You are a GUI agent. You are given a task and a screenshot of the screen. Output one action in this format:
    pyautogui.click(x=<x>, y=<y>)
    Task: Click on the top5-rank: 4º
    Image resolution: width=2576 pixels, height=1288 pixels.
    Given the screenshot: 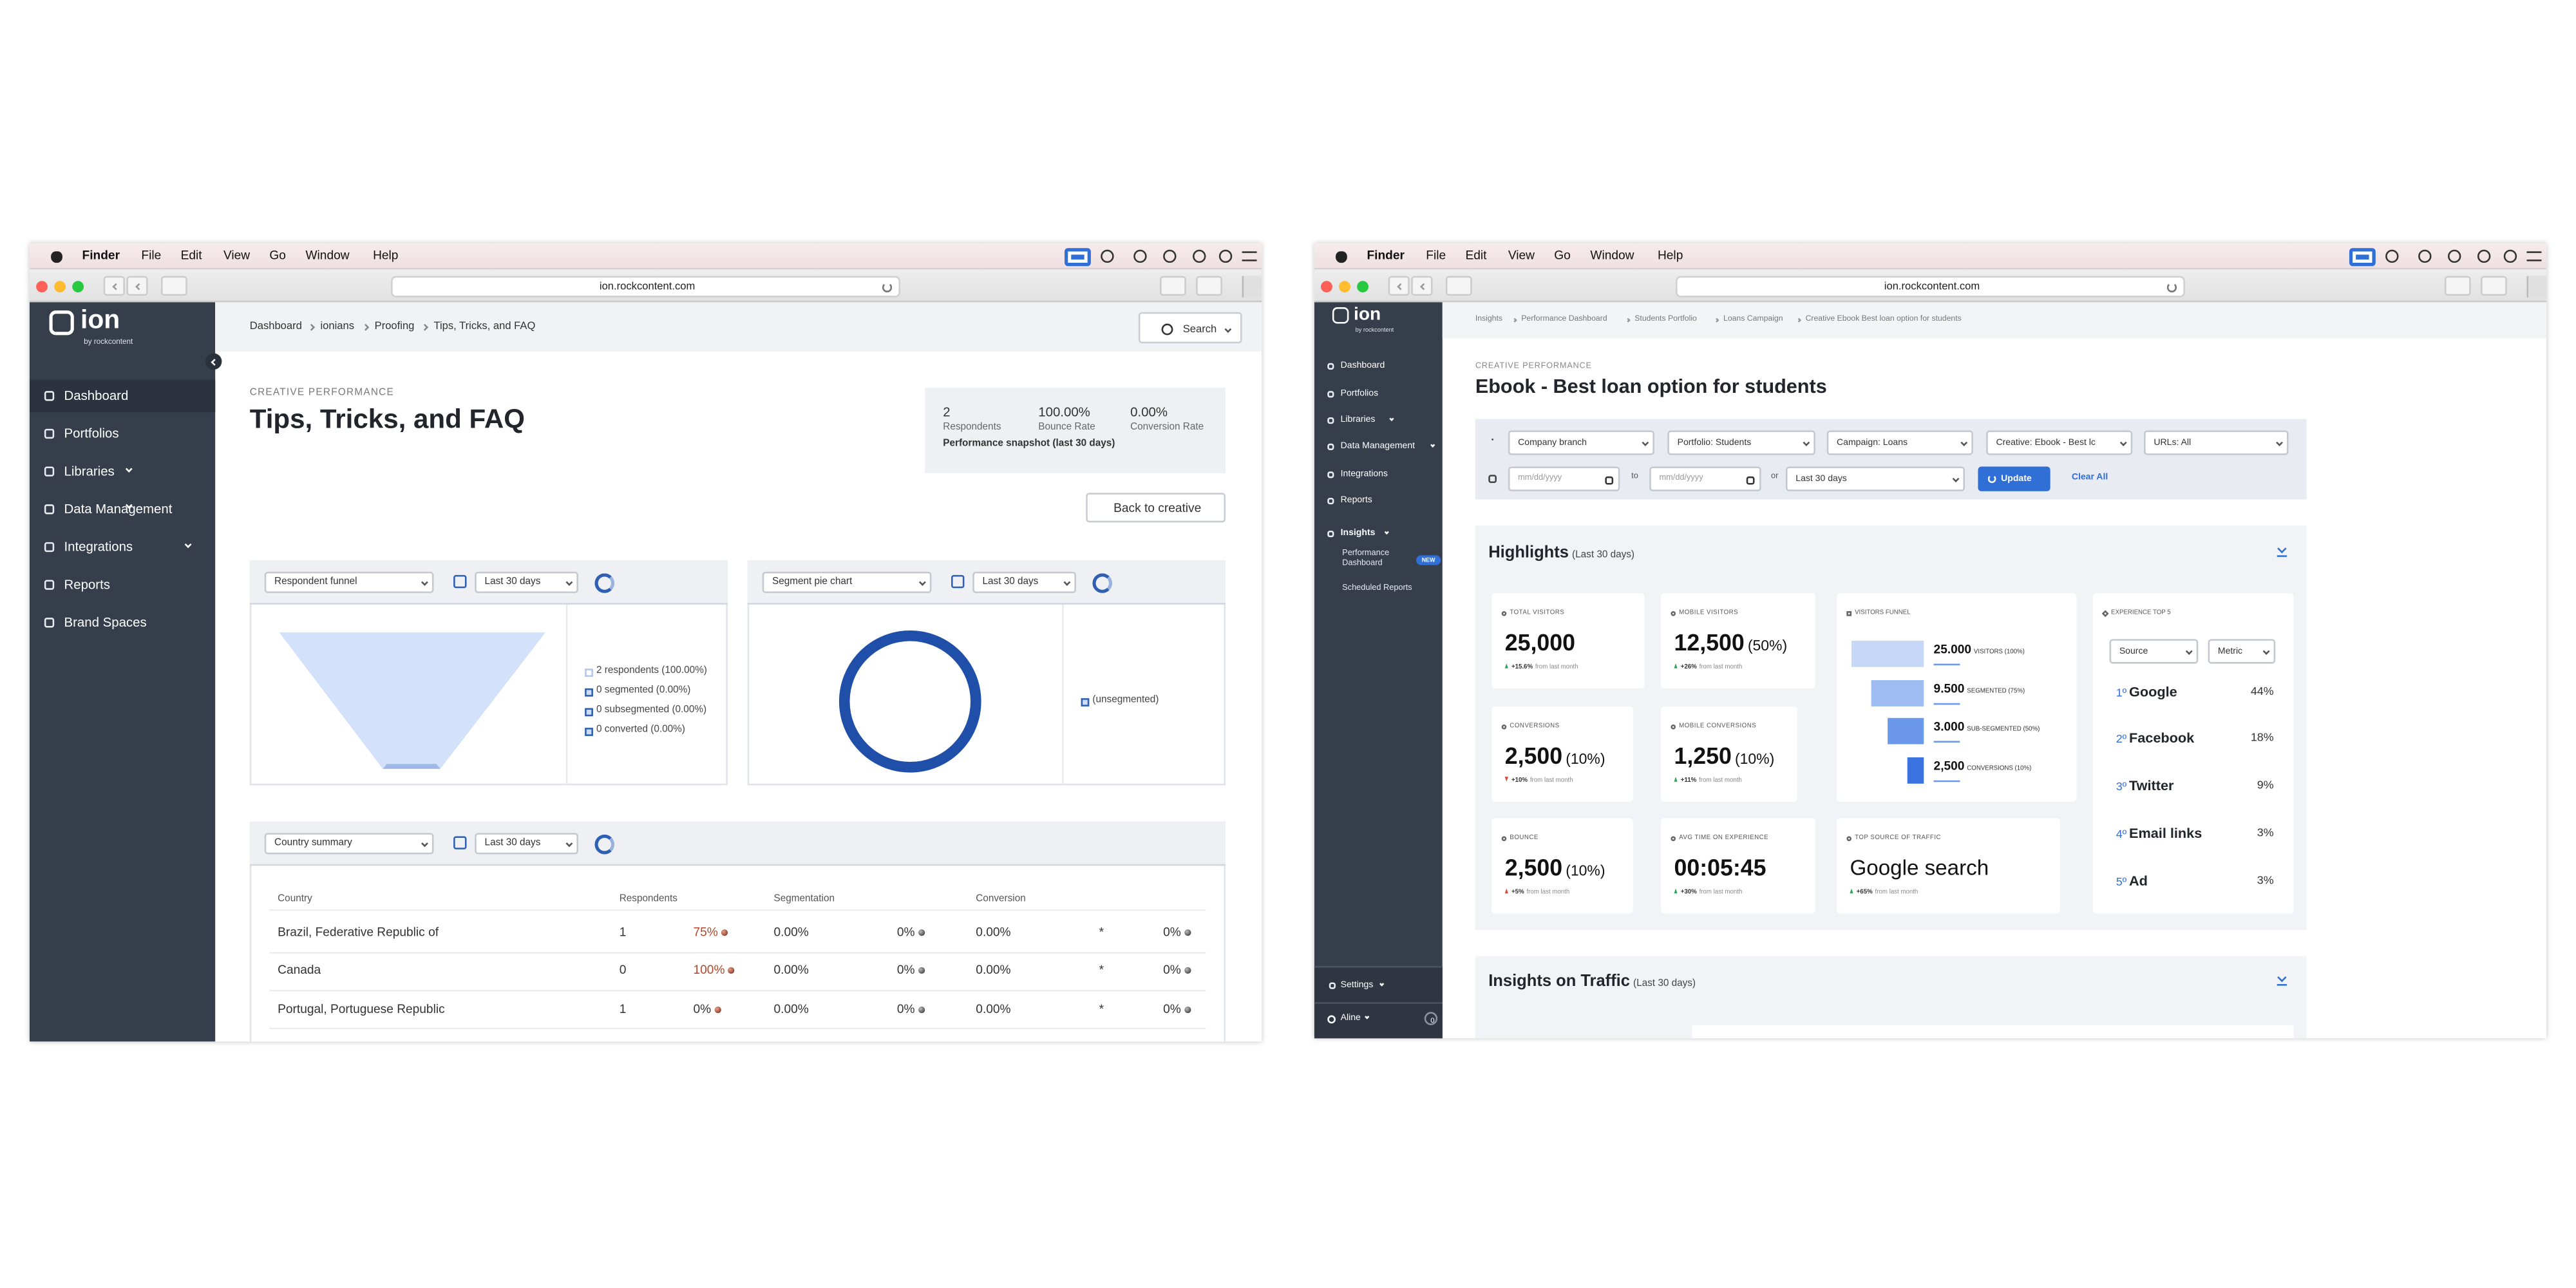 What is the action you would take?
    pyautogui.click(x=2121, y=836)
    